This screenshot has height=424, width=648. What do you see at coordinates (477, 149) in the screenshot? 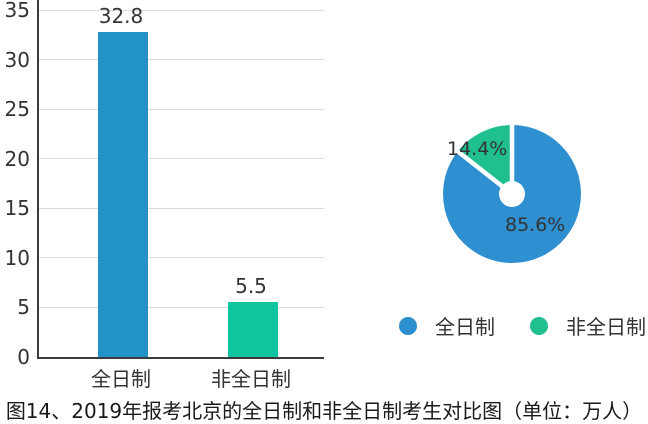
I see `pie-slice-label-nonfulltime: 14.4%` at bounding box center [477, 149].